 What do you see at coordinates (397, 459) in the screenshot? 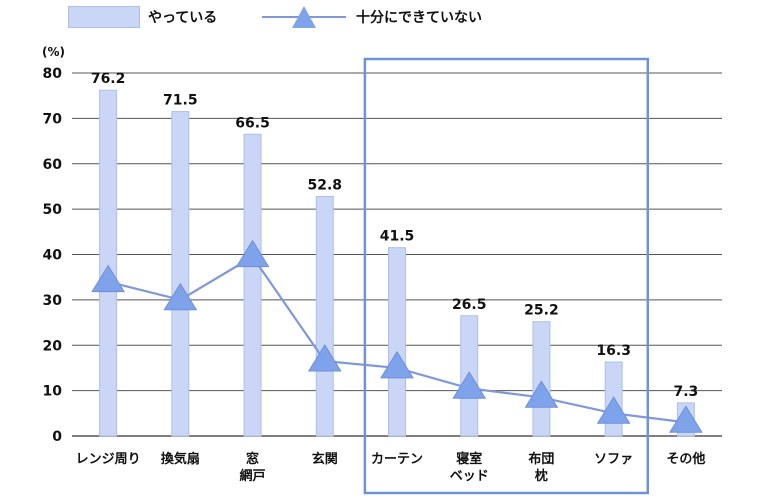
I see `category-label: カーテン` at bounding box center [397, 459].